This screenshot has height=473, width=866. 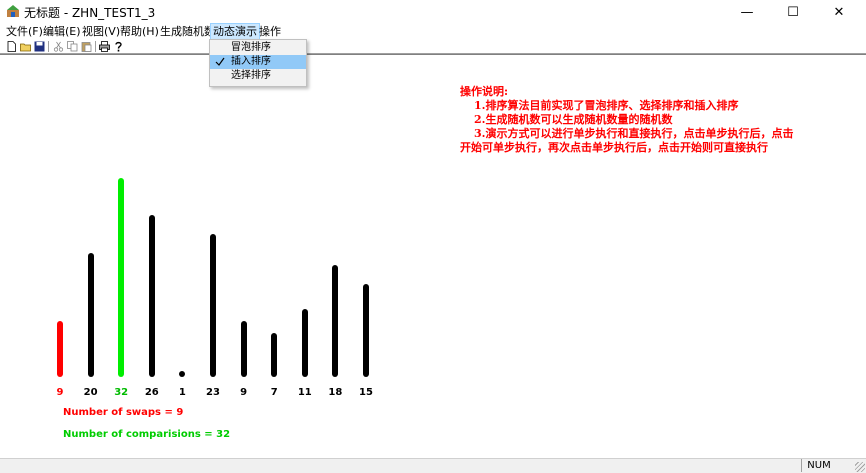 I want to click on swaps-count: Number of swaps = 9, so click(x=123, y=412).